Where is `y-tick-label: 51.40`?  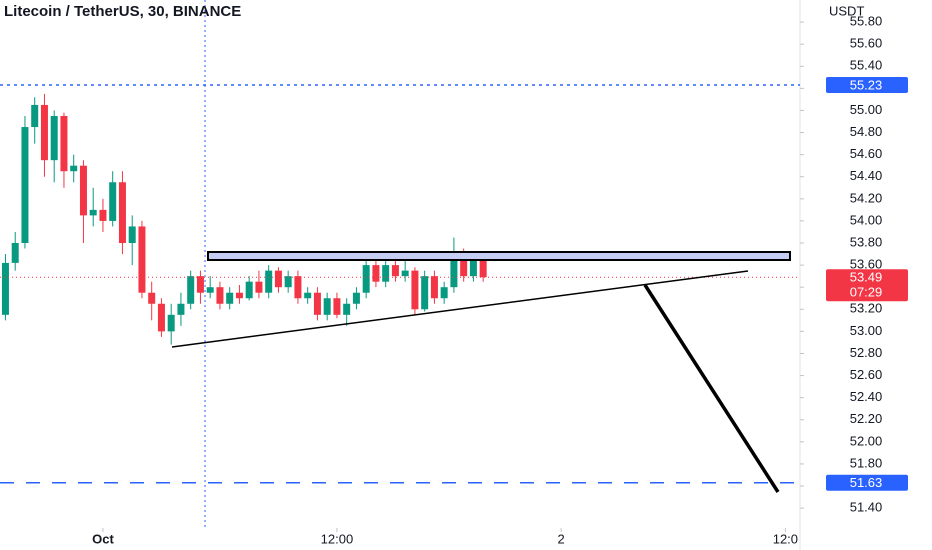 y-tick-label: 51.40 is located at coordinates (866, 507).